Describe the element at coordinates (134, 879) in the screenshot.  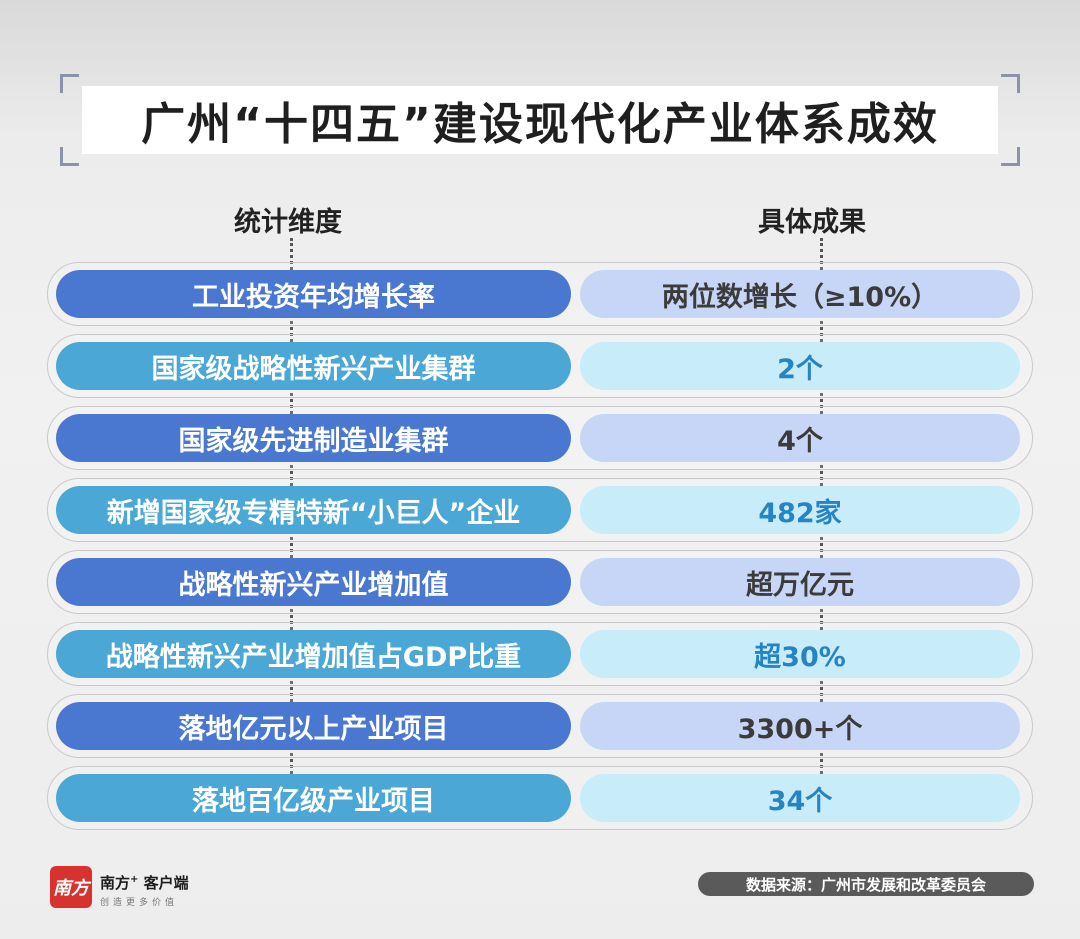
I see `brand-plus: +` at that location.